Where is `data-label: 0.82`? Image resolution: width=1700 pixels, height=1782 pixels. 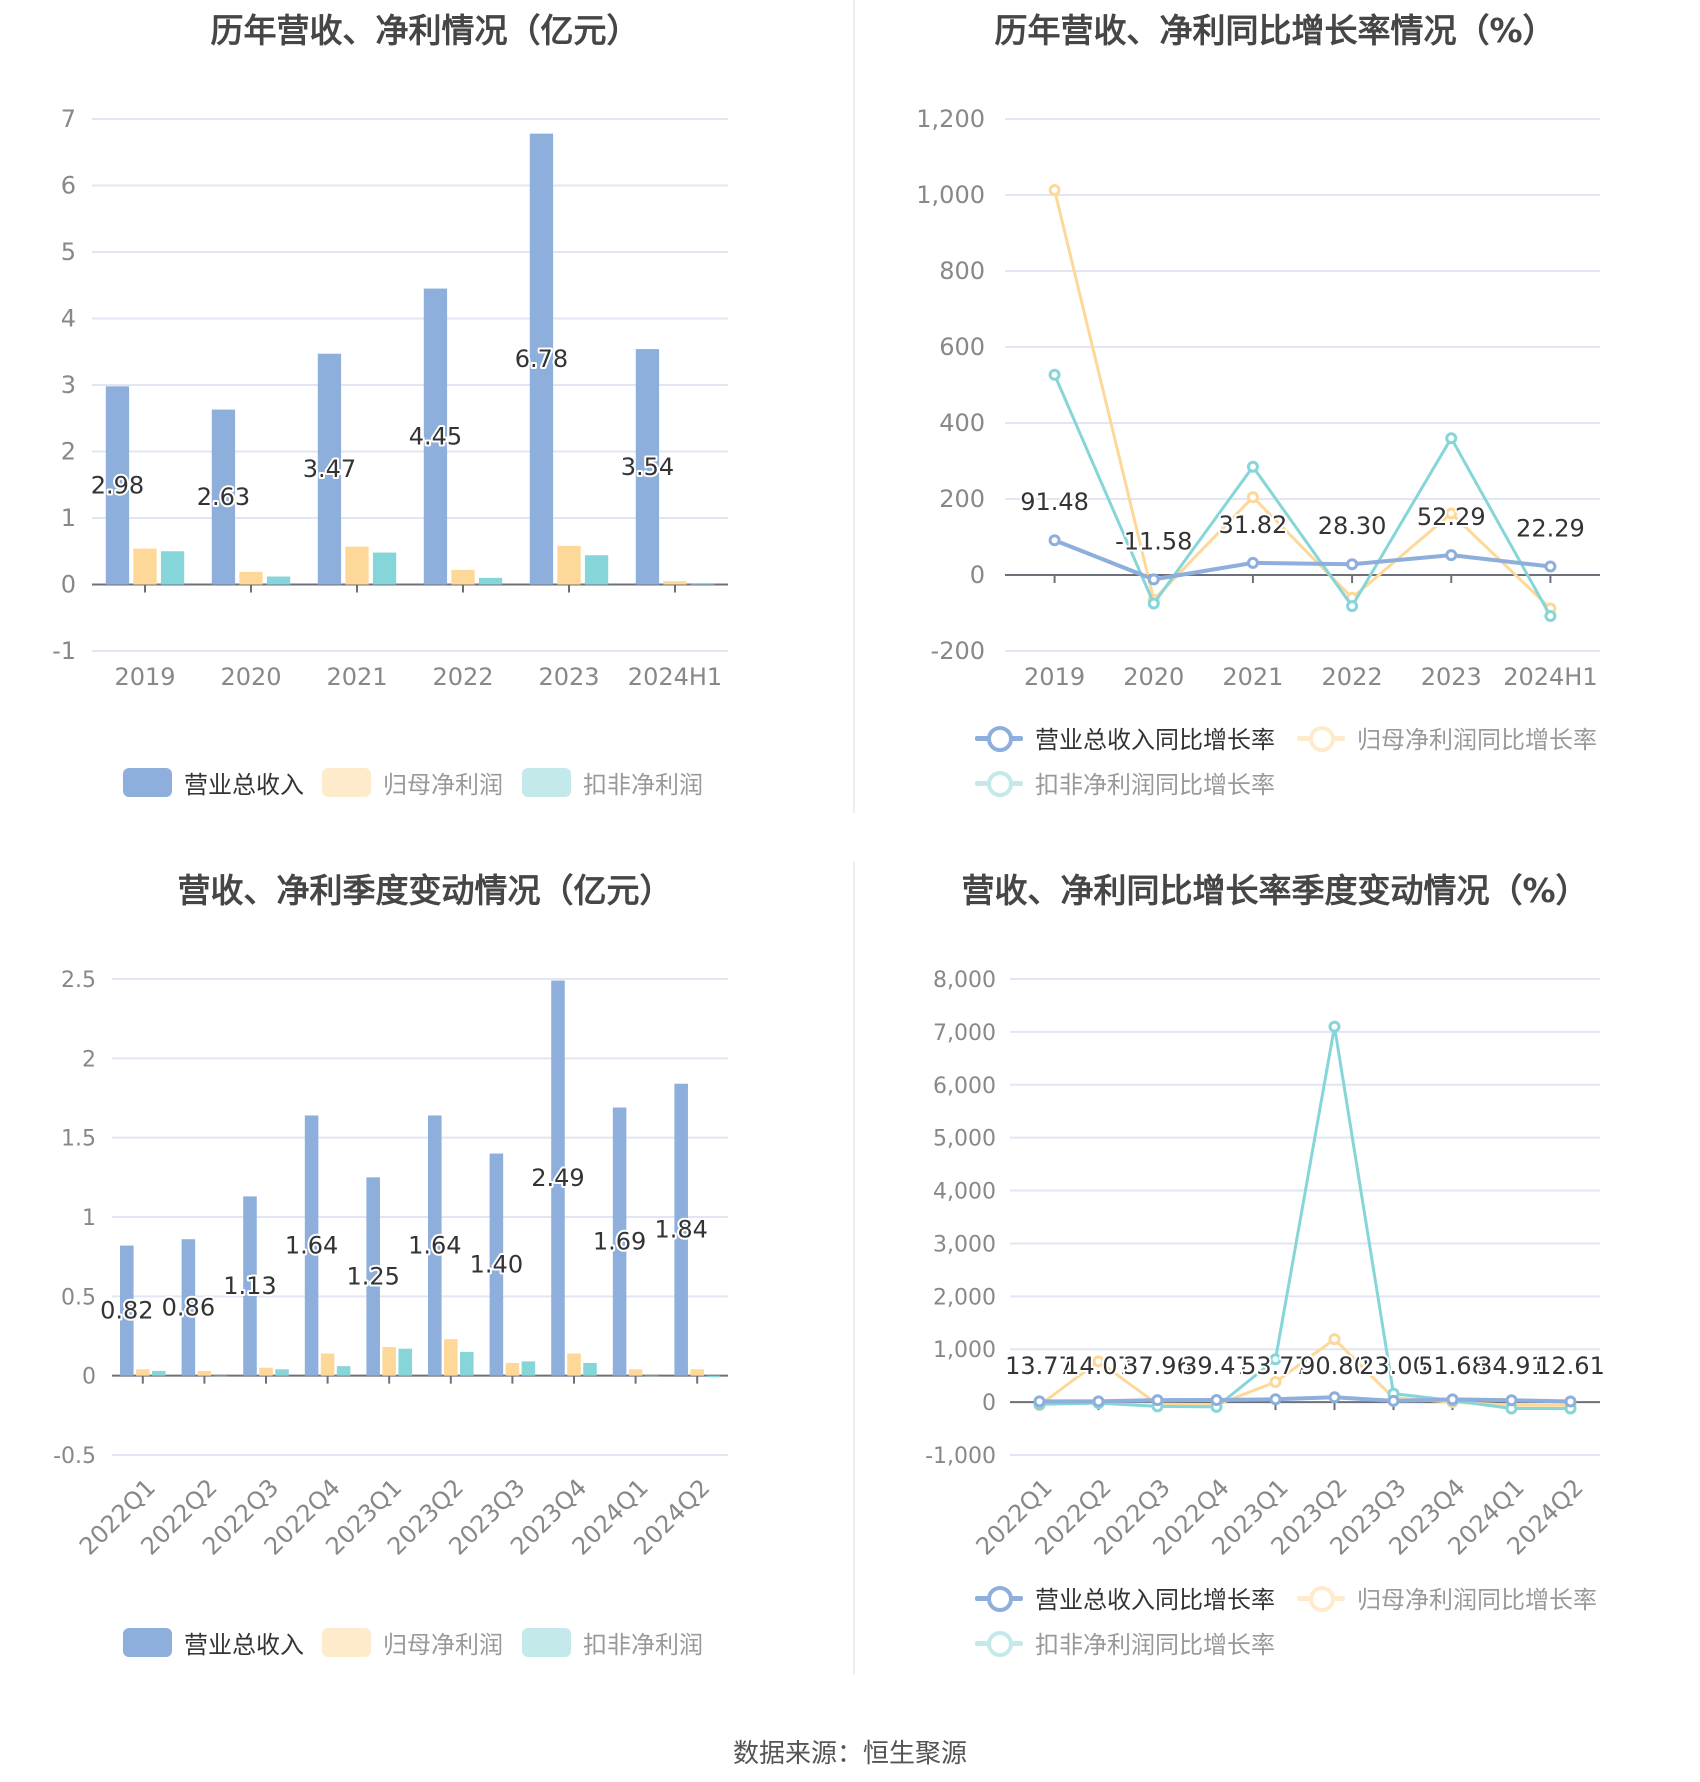
data-label: 0.82 is located at coordinates (126, 1311).